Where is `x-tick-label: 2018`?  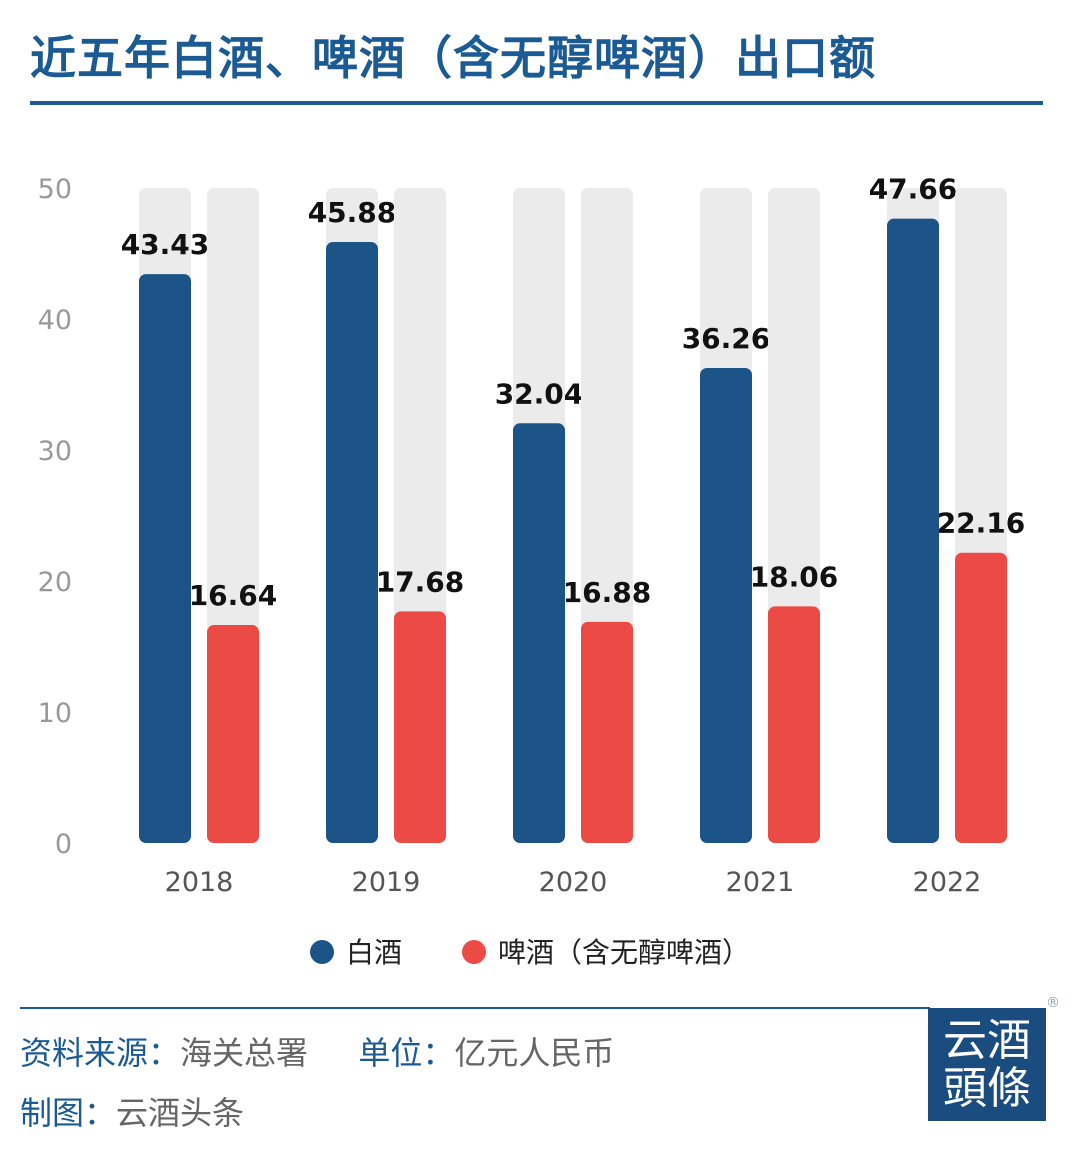 x-tick-label: 2018 is located at coordinates (199, 882).